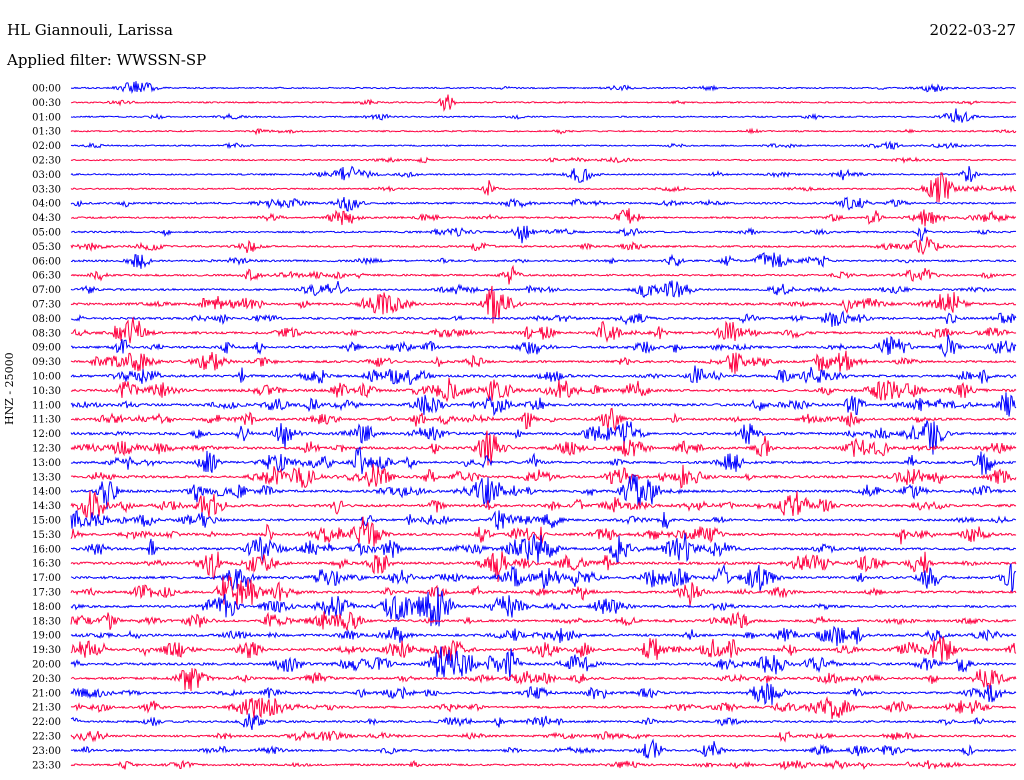  Describe the element at coordinates (46, 117) in the screenshot. I see `time-tick-label: 01:00` at that location.